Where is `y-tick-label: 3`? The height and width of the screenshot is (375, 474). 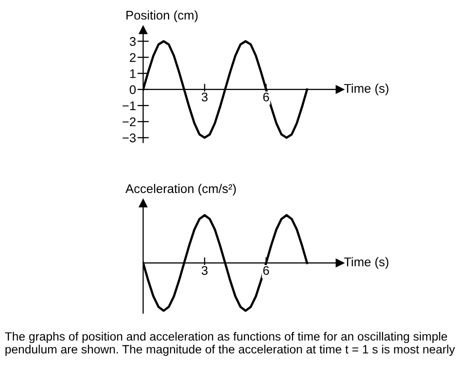 y-tick-label: 3 is located at coordinates (133, 41).